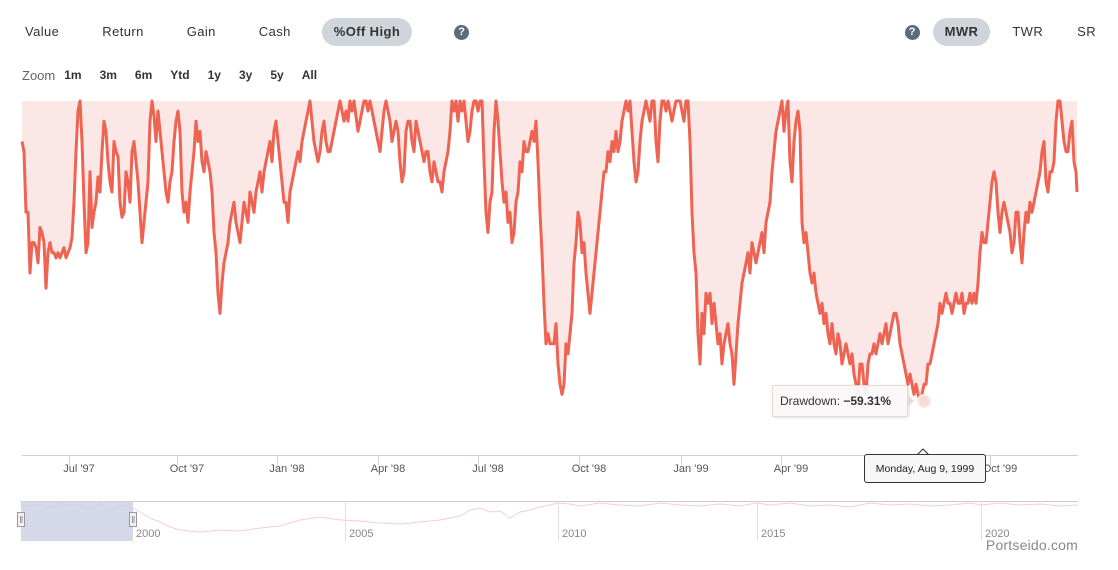 This screenshot has height=570, width=1118. What do you see at coordinates (367, 32) in the screenshot?
I see `tab-off-high: %Off High` at bounding box center [367, 32].